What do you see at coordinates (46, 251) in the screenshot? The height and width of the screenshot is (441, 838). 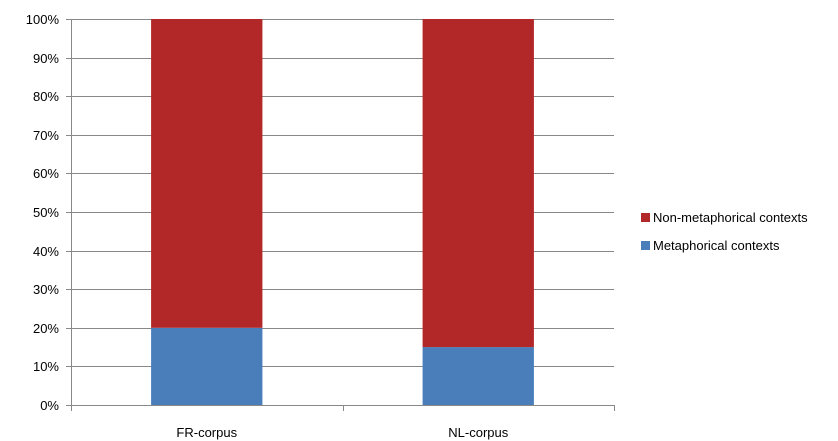 I see `y-tick-label: 40%` at bounding box center [46, 251].